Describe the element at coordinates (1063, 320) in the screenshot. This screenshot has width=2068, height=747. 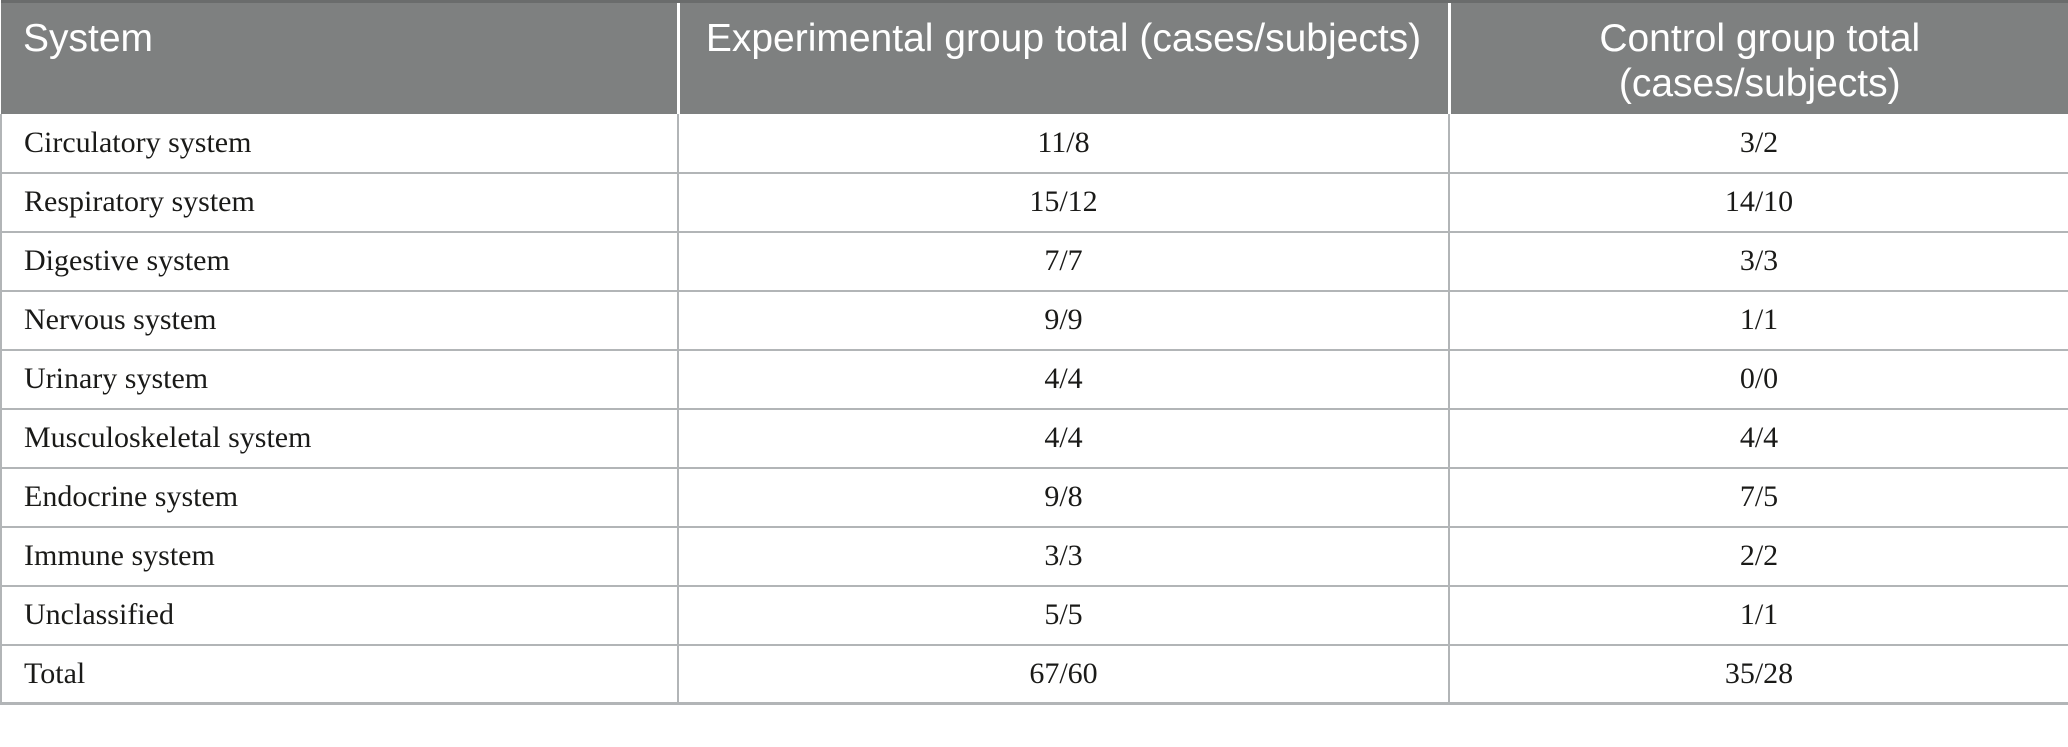
I see `cell-experimental: 9/9` at that location.